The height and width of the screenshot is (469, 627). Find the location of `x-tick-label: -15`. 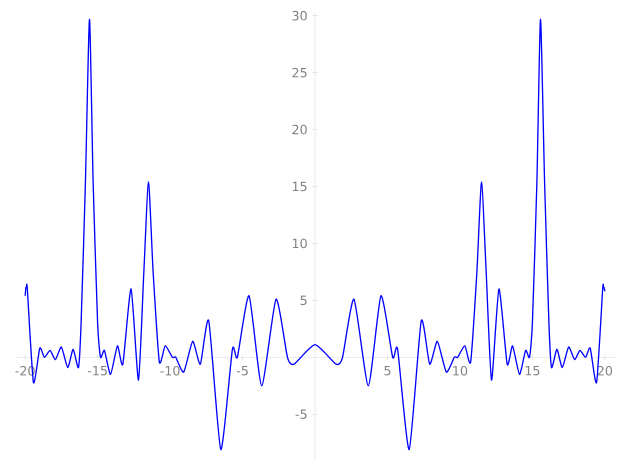

x-tick-label: -15 is located at coordinates (97, 371).